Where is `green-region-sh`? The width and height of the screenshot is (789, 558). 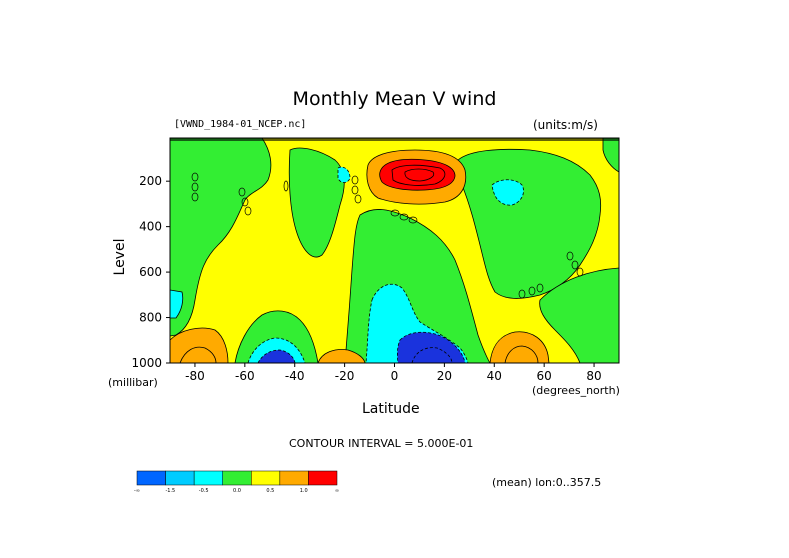 green-region-sh is located at coordinates (221, 237).